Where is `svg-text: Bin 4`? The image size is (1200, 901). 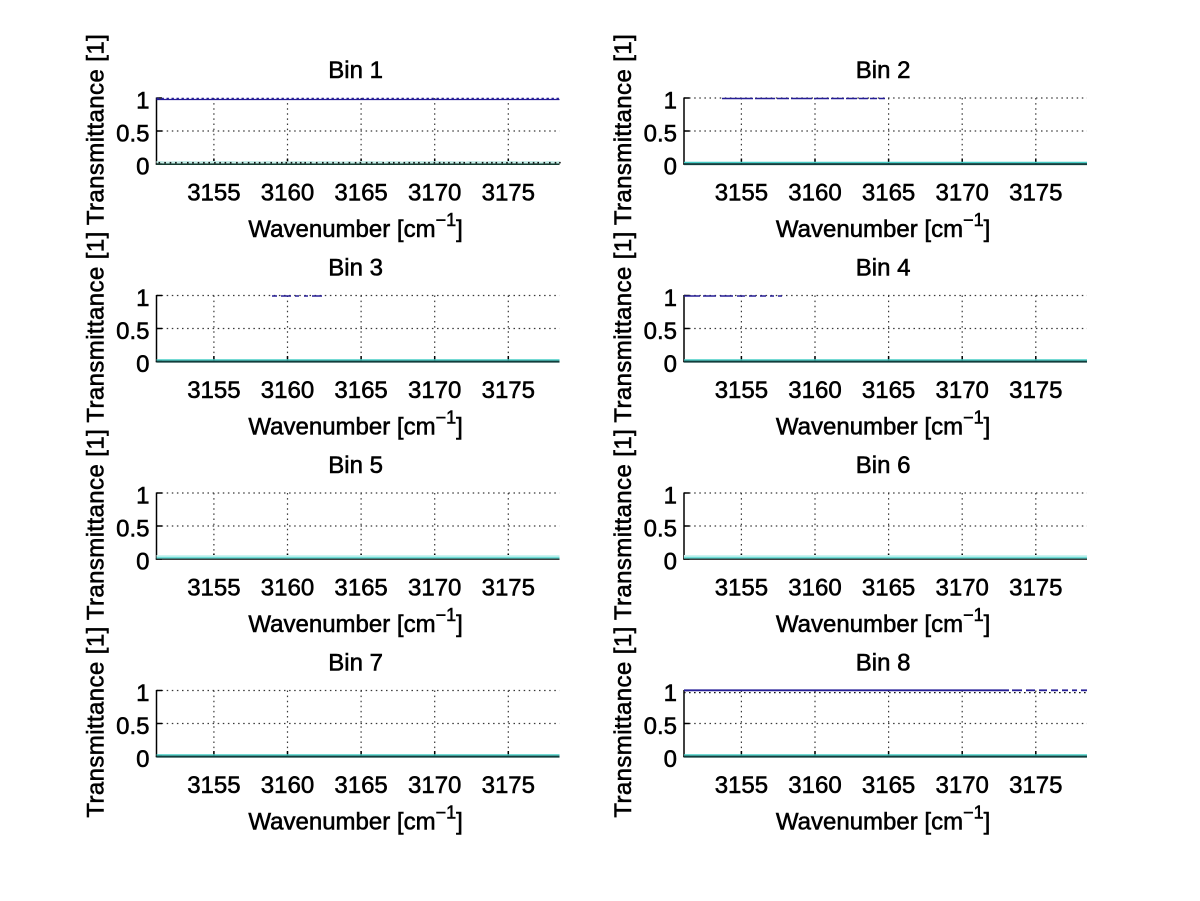
svg-text: Bin 4 is located at coordinates (883, 268).